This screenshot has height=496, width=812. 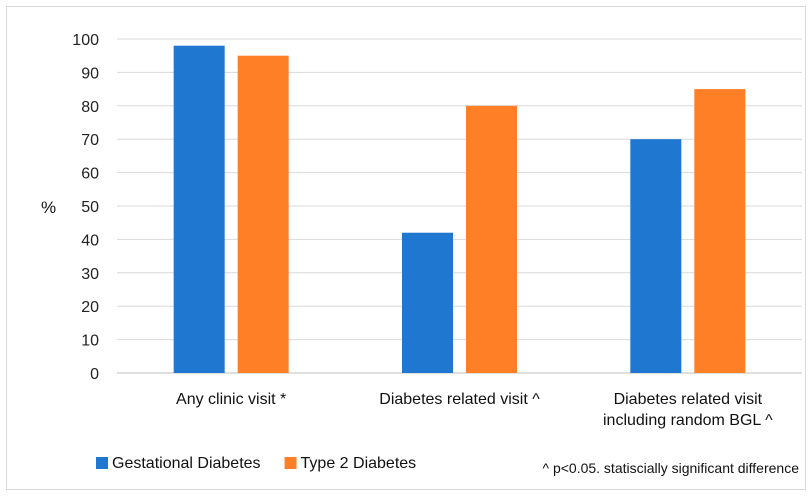 I want to click on y-tick-label: 10, so click(x=90, y=341).